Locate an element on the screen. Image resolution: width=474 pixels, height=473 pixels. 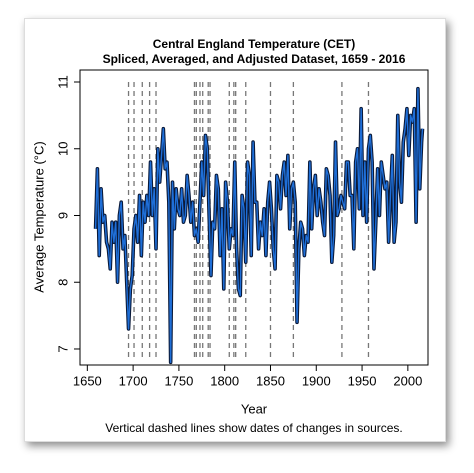
x-tick-label: 1750 is located at coordinates (178, 380).